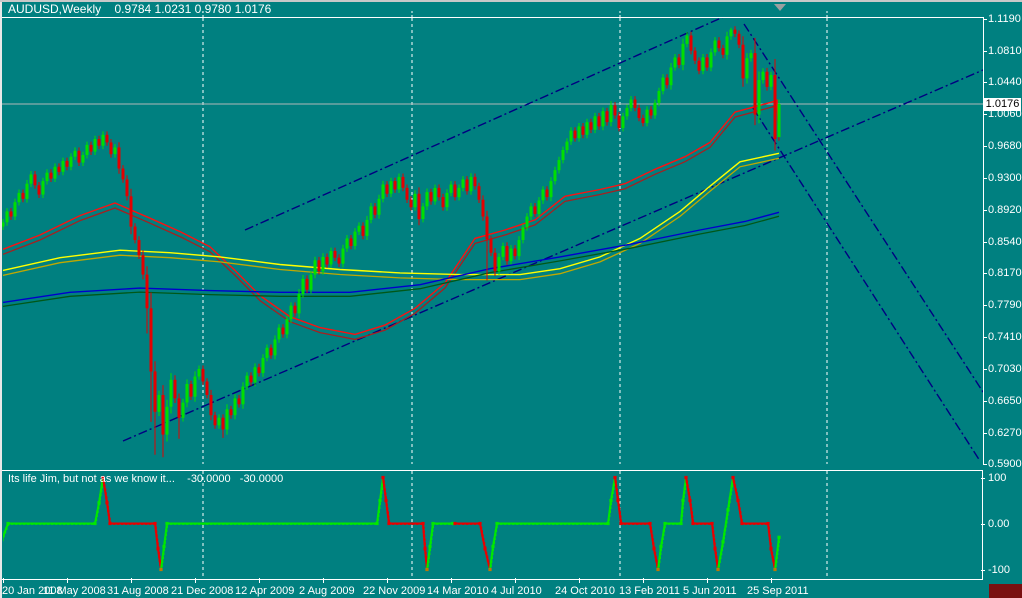 Image resolution: width=1022 pixels, height=598 pixels. I want to click on price-axis-label: 1.1190, so click(1004, 19).